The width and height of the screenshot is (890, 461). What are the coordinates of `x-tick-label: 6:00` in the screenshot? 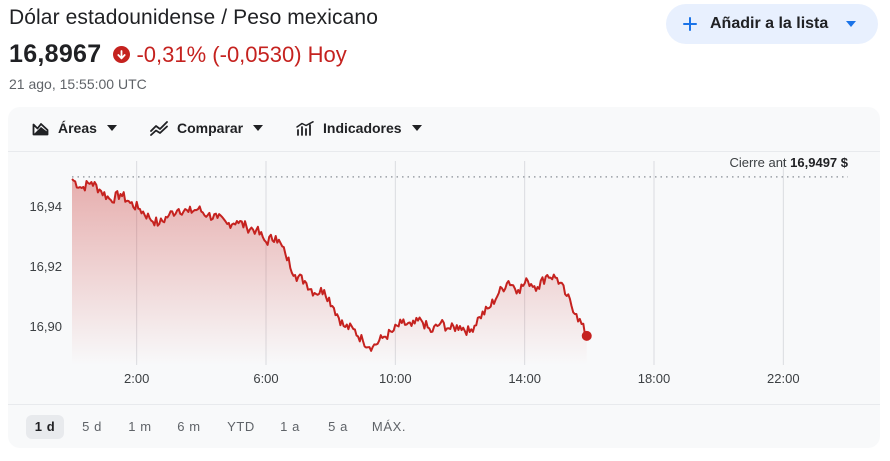 It's located at (265, 378).